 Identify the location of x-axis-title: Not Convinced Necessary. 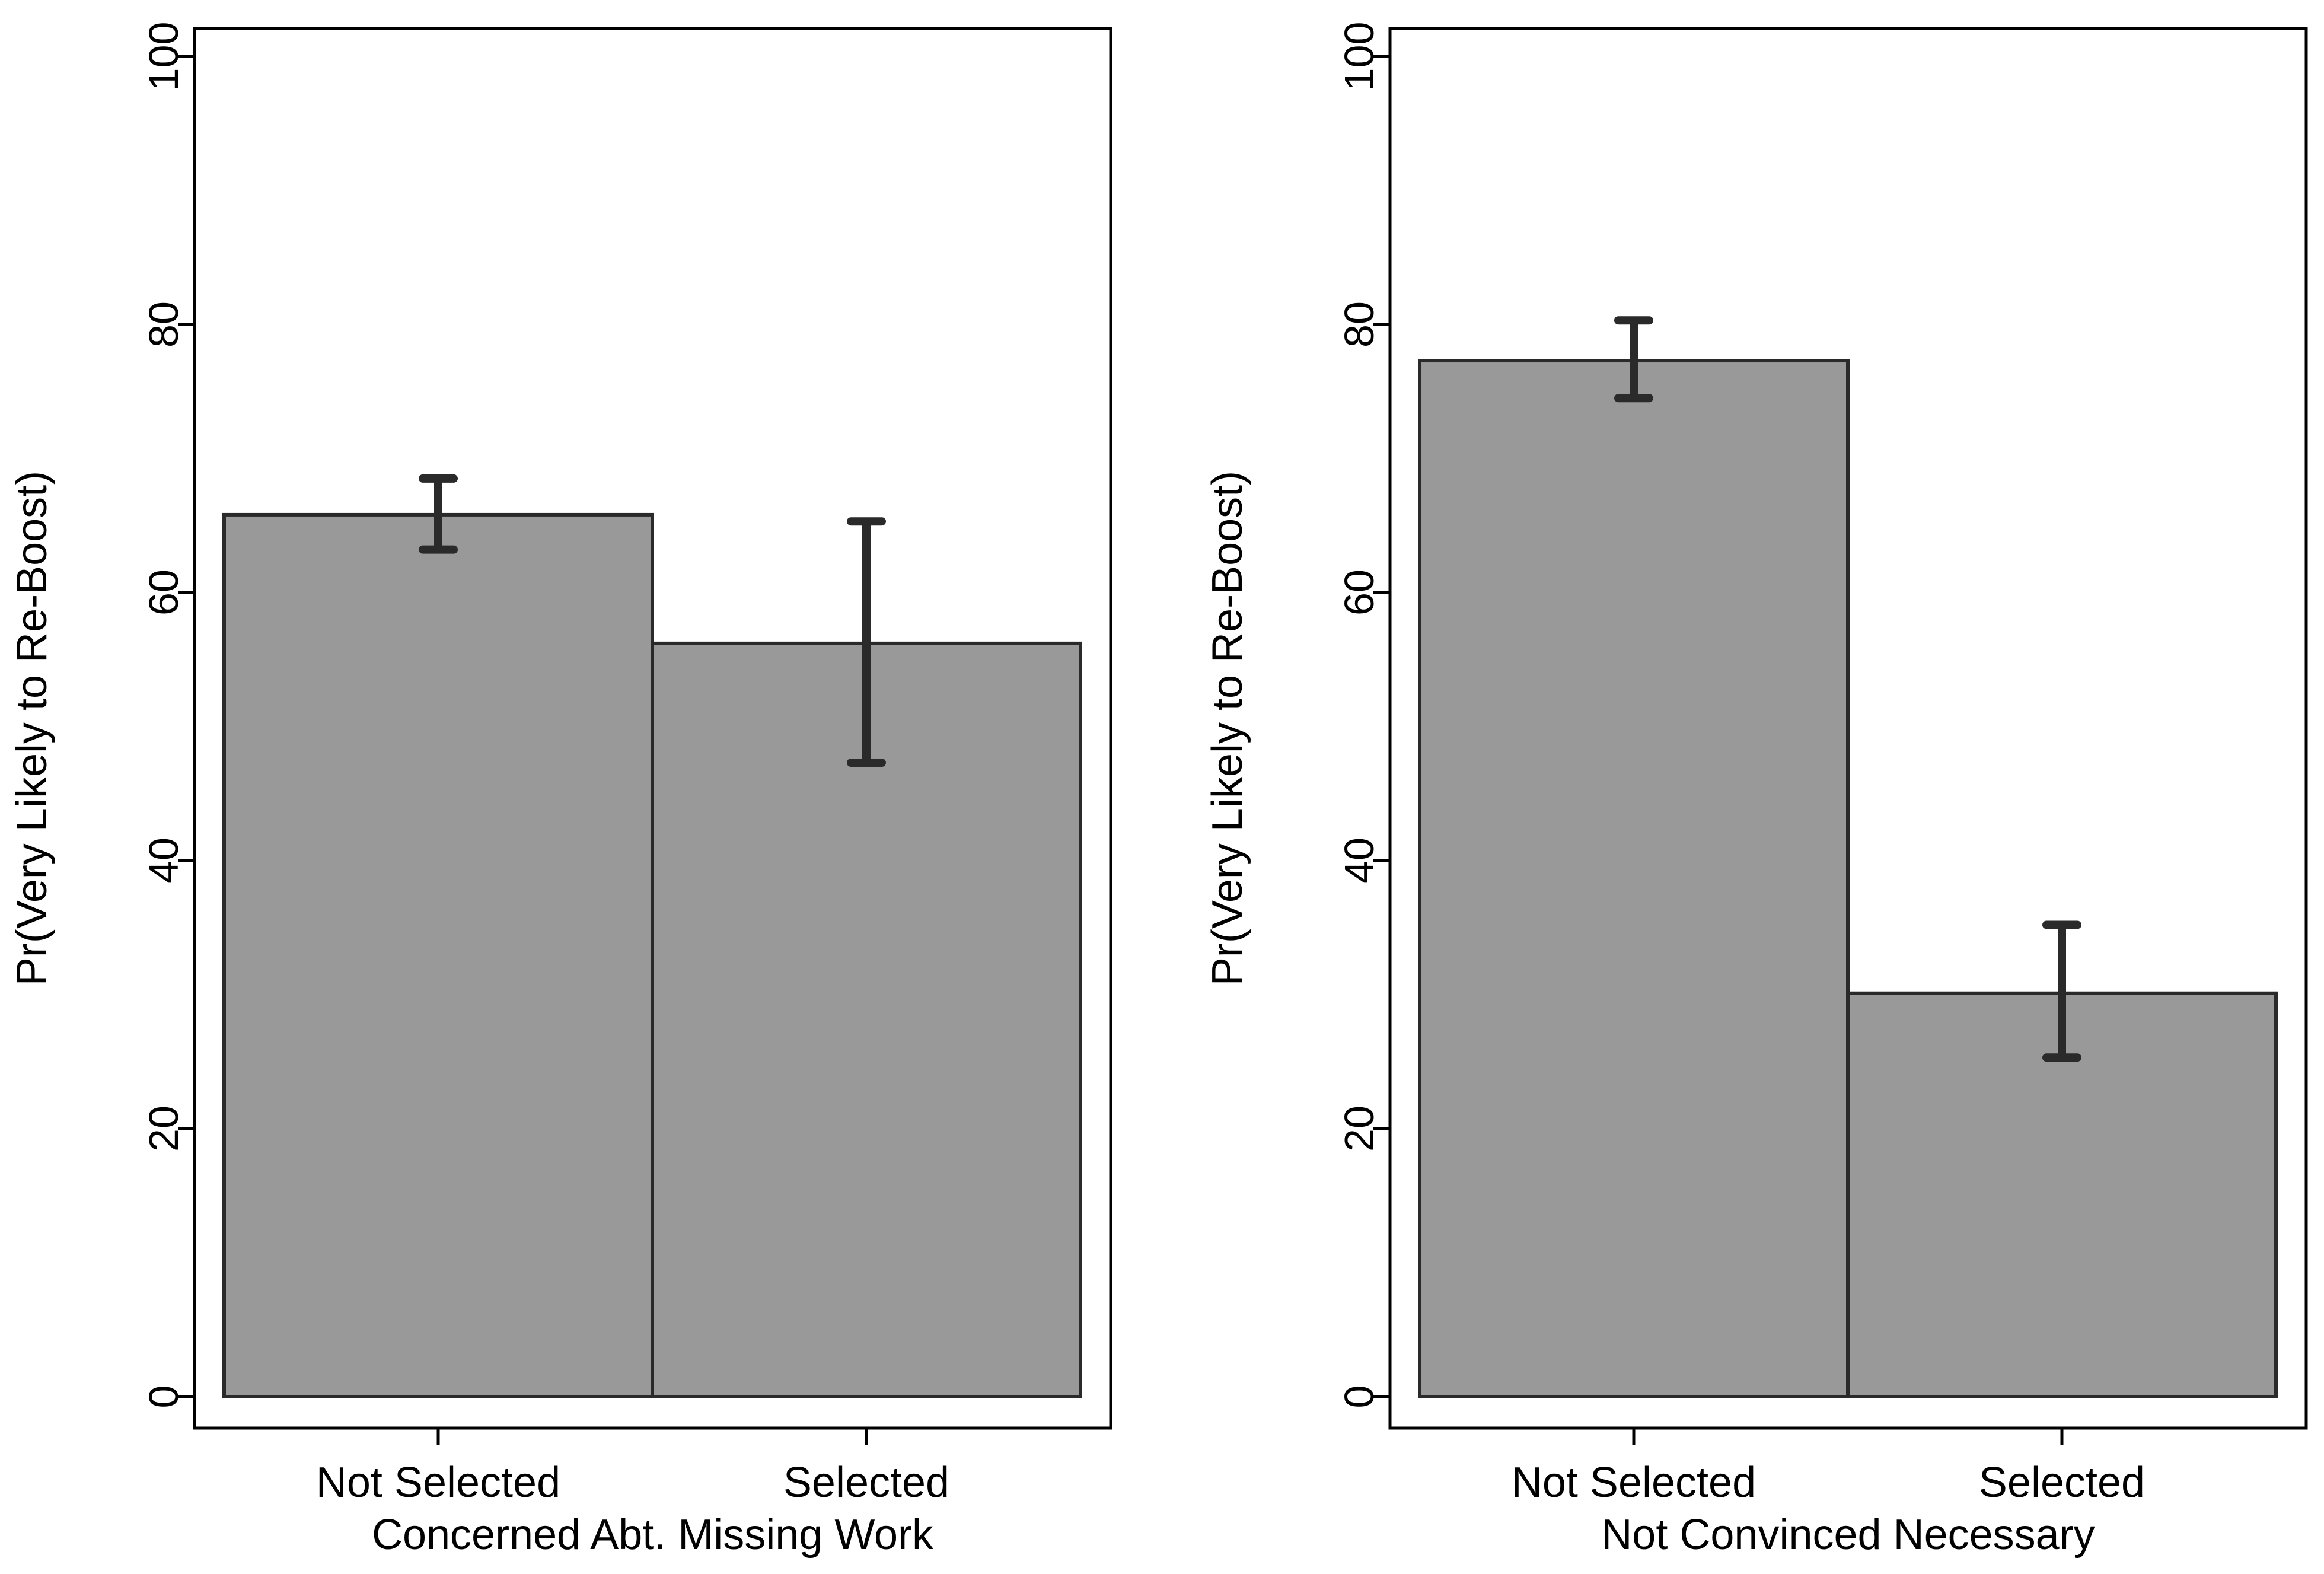
(1848, 1535).